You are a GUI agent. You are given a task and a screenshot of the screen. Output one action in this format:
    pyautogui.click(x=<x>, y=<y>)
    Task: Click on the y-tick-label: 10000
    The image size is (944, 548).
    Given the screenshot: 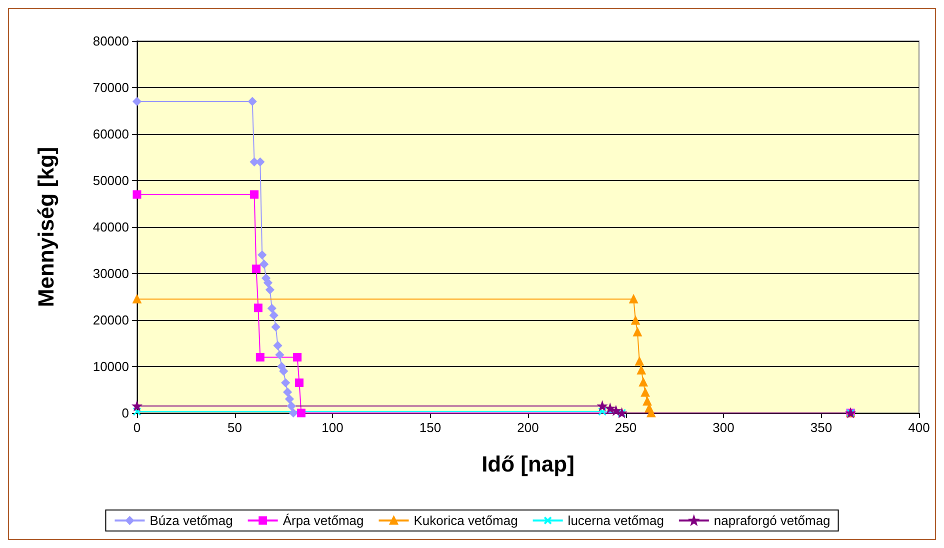 What is the action you would take?
    pyautogui.click(x=110, y=366)
    